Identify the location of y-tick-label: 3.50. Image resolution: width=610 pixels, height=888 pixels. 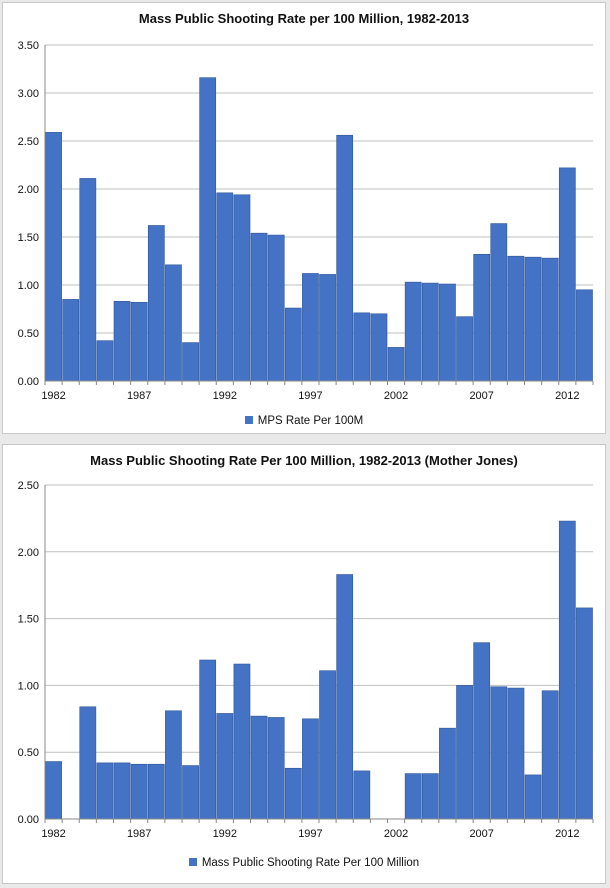
(28, 46).